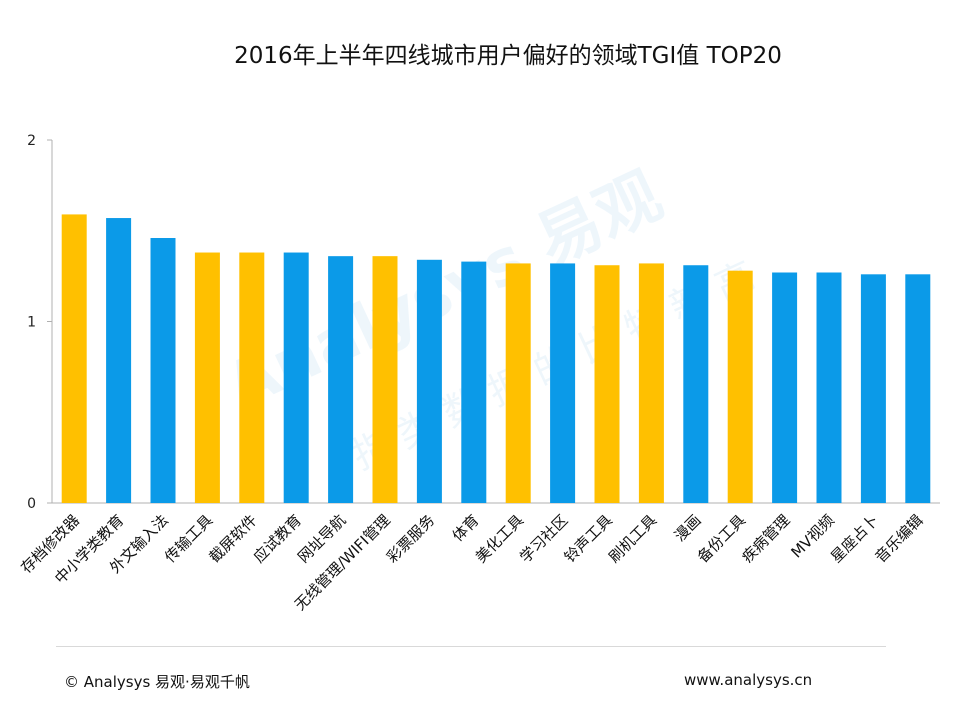 The height and width of the screenshot is (720, 960). What do you see at coordinates (898, 538) in the screenshot?
I see `category-label: 音乐编辑` at bounding box center [898, 538].